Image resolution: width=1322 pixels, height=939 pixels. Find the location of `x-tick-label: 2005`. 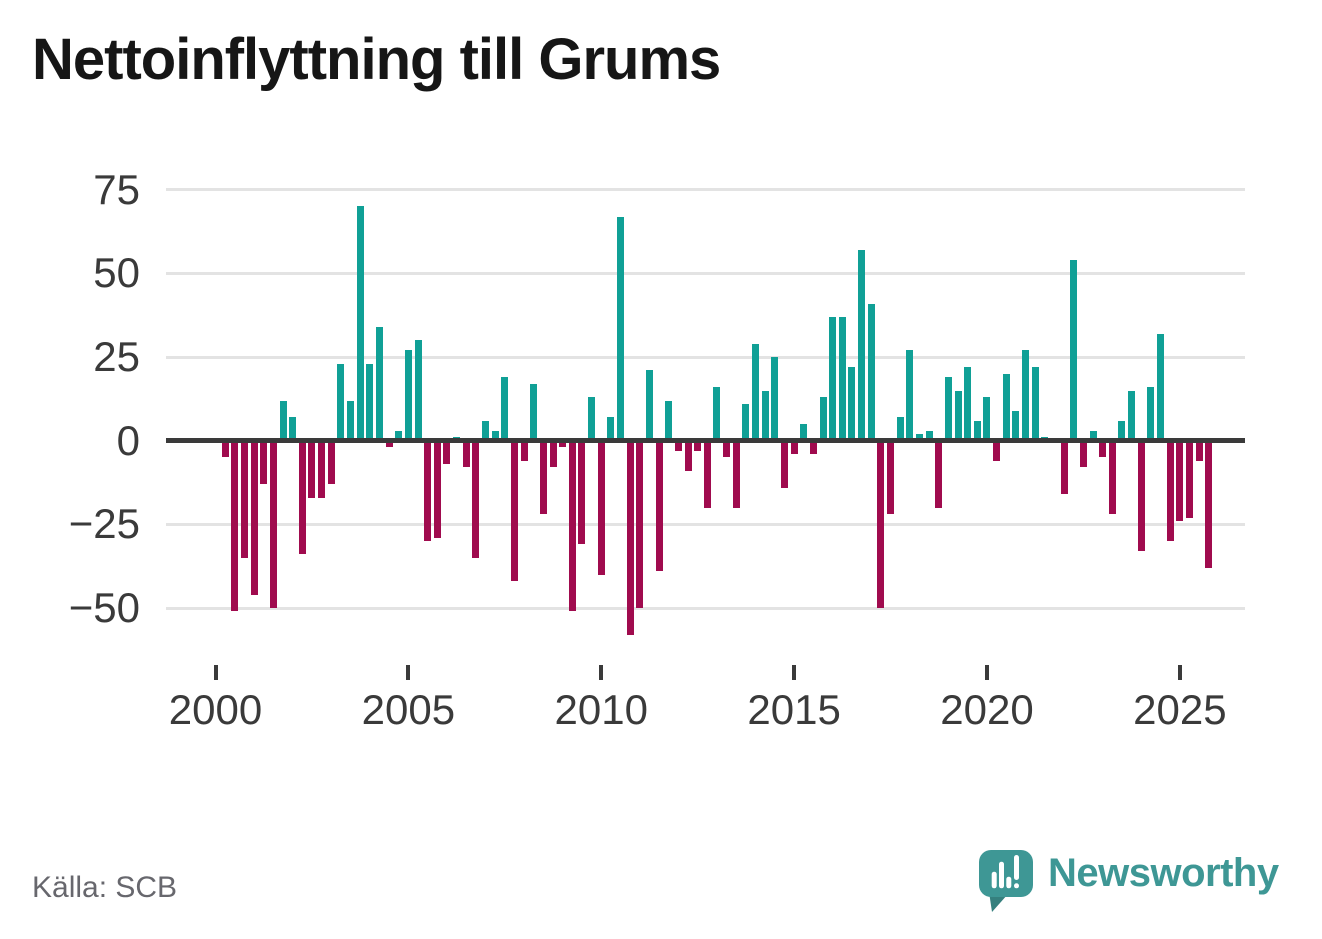

x-tick-label: 2005 is located at coordinates (408, 709).